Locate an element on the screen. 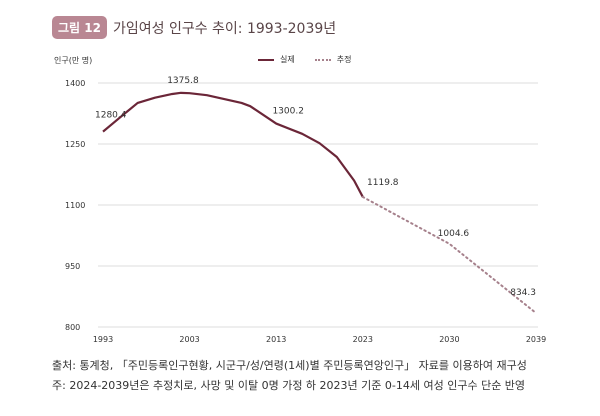  data-label: 1004.6 is located at coordinates (454, 234).